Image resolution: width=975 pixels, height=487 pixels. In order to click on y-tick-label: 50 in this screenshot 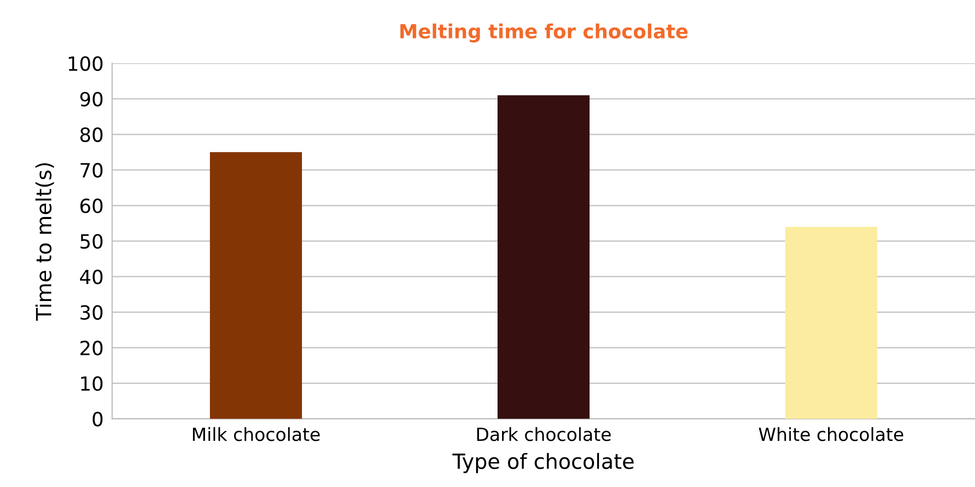, I will do `click(91, 241)`.